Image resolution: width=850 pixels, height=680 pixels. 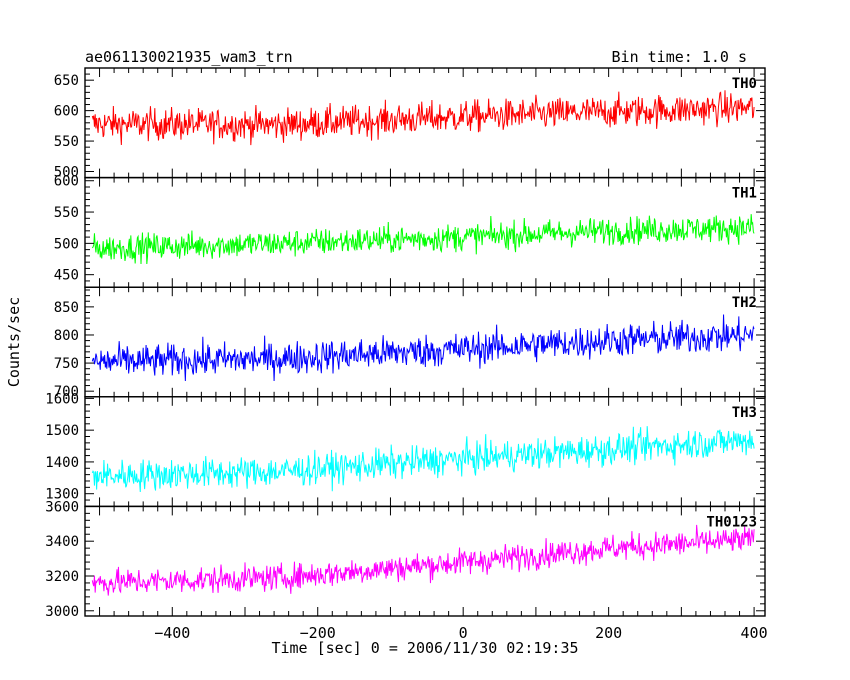 I want to click on y-tick-label: 450, so click(x=66, y=276).